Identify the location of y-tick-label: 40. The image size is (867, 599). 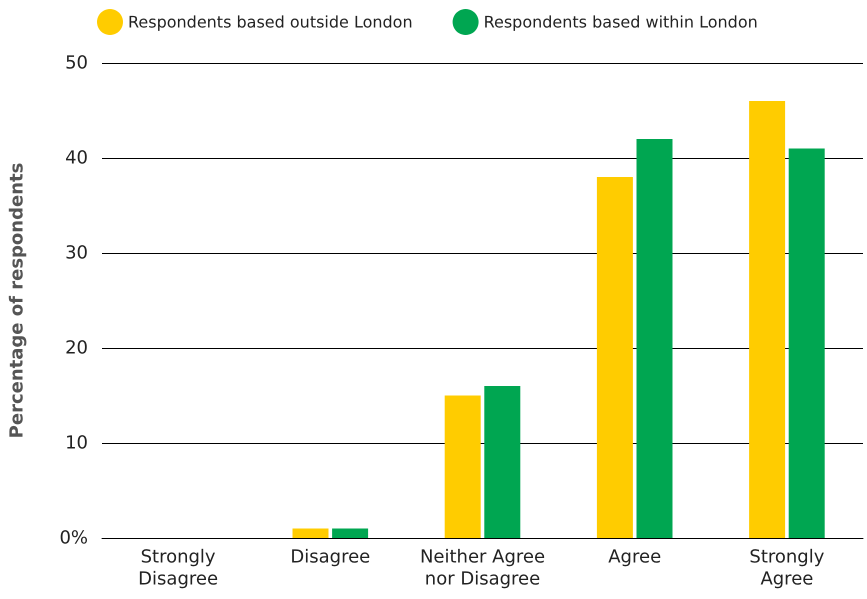
(76, 158).